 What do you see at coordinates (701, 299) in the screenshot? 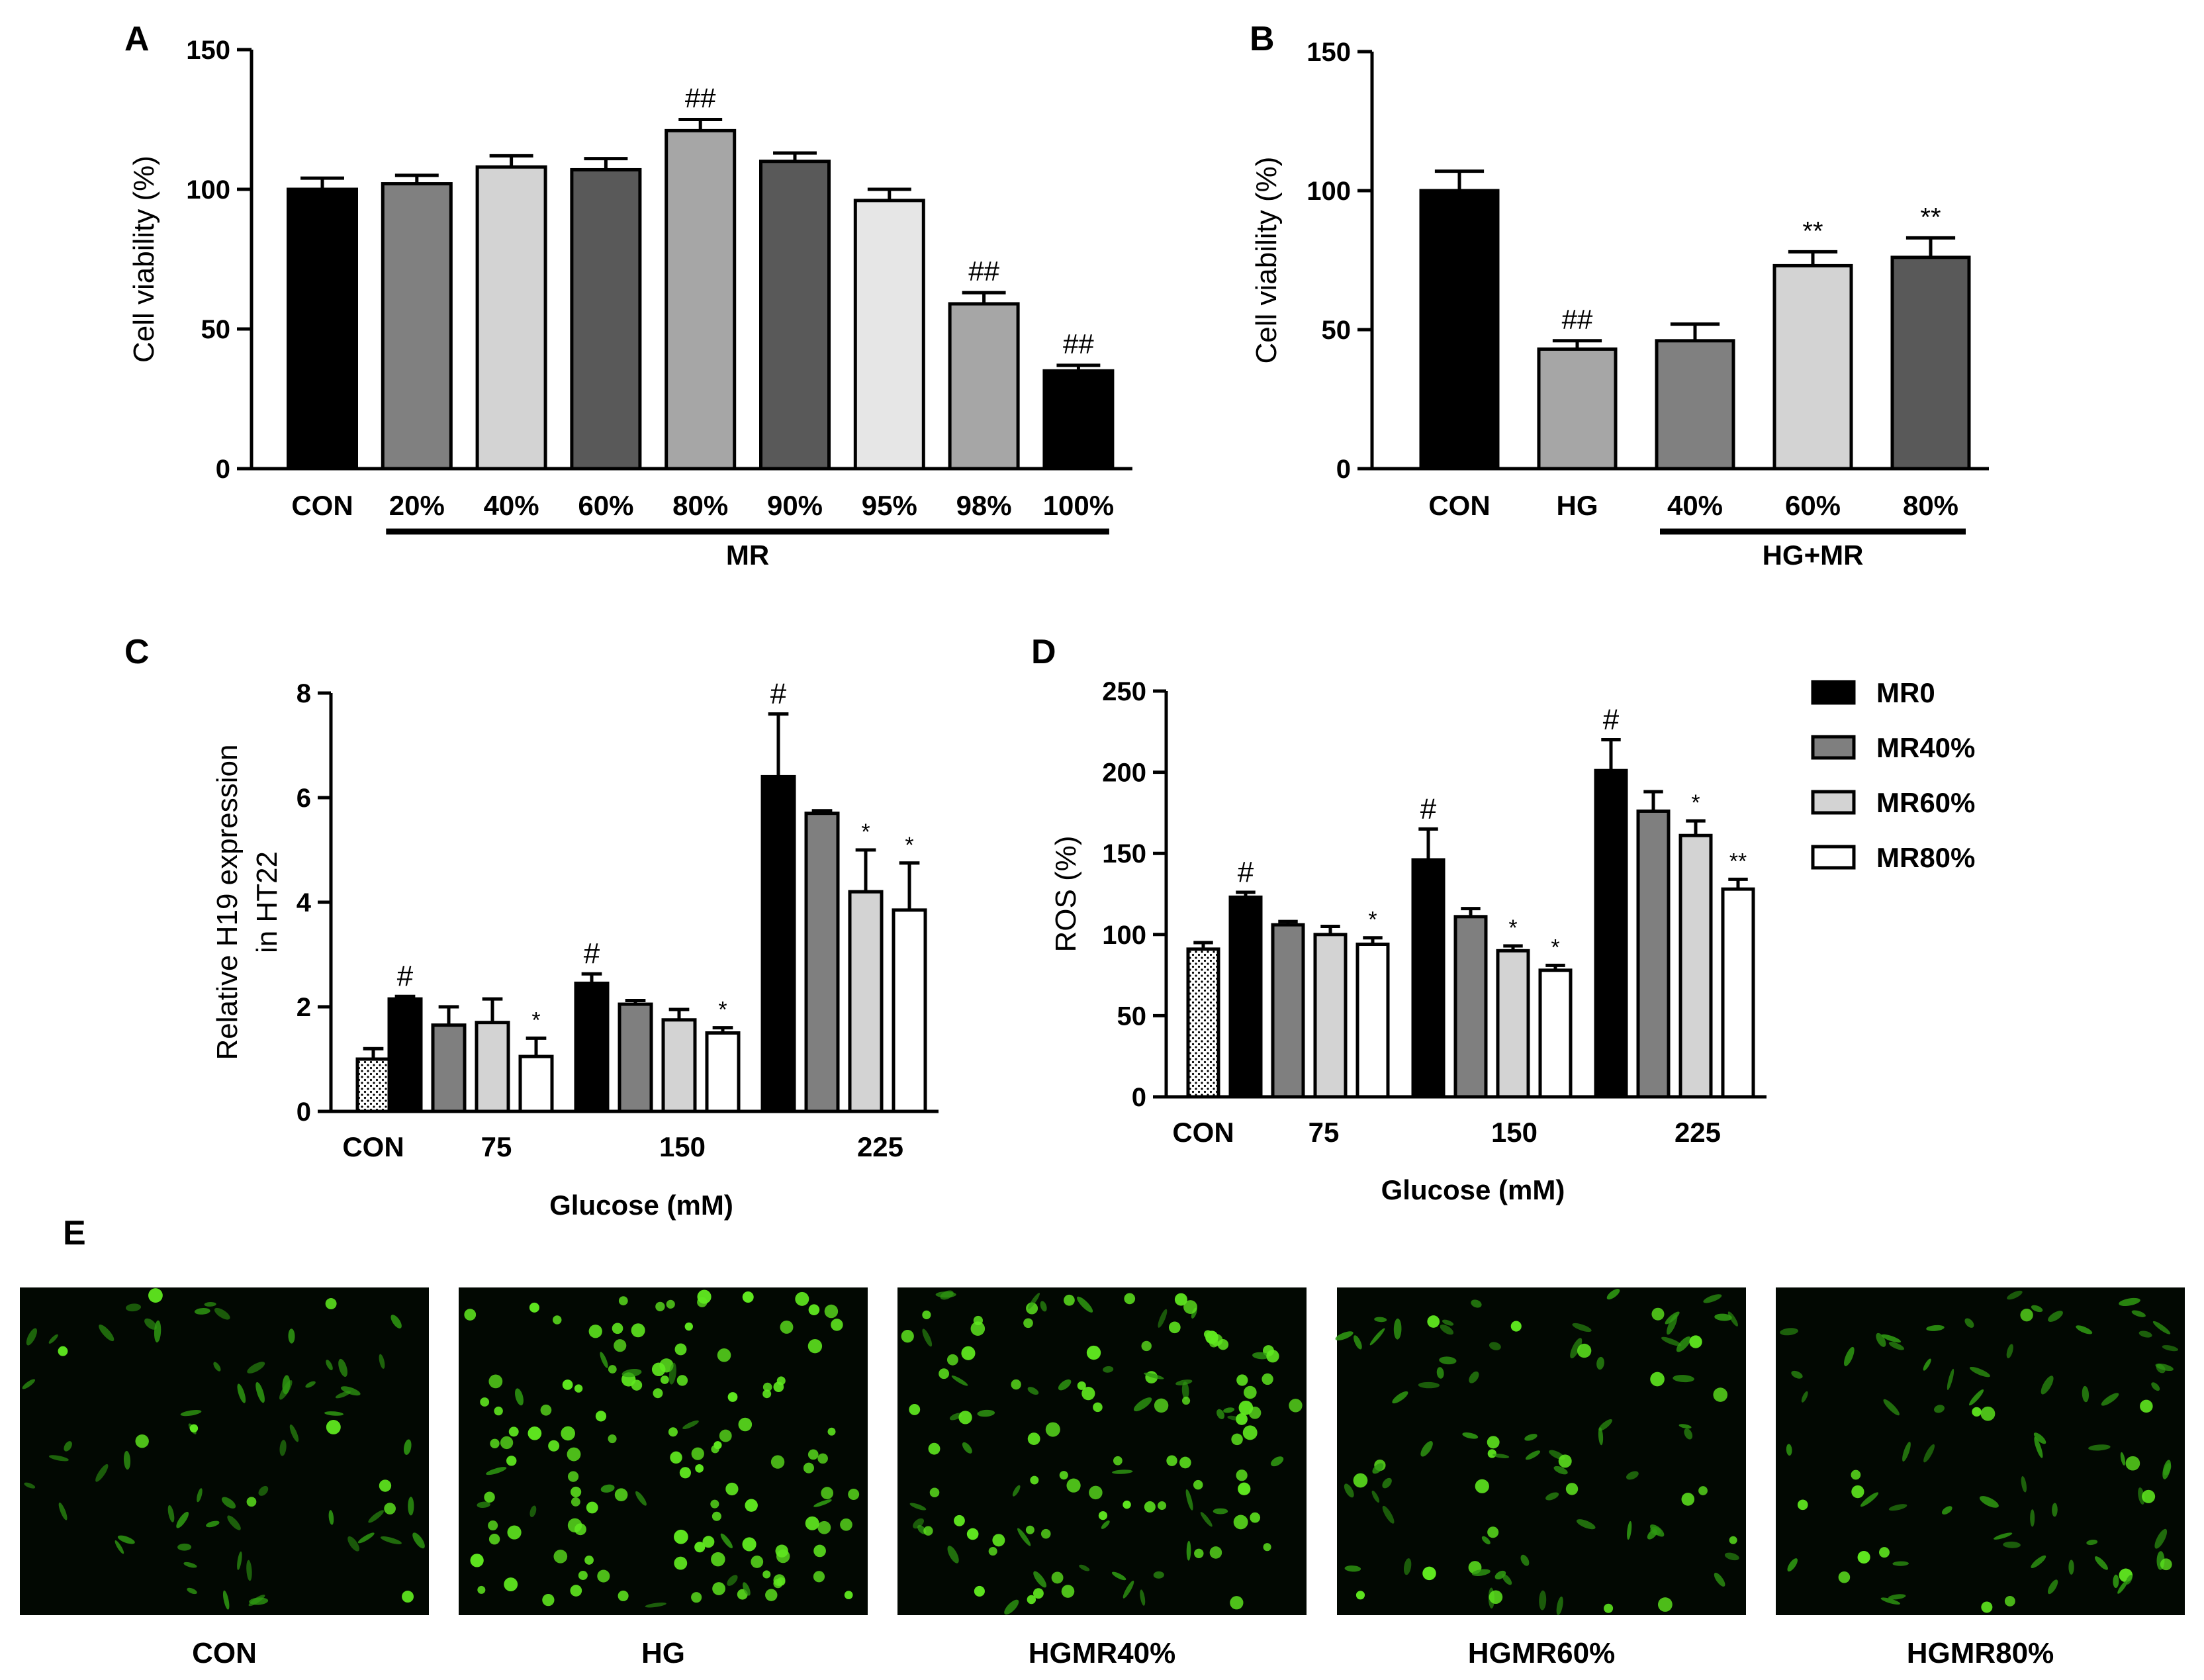
I see `bar-a` at bounding box center [701, 299].